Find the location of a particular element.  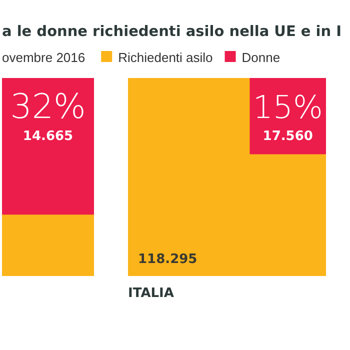

text: ovembre 2016 is located at coordinates (44, 57).